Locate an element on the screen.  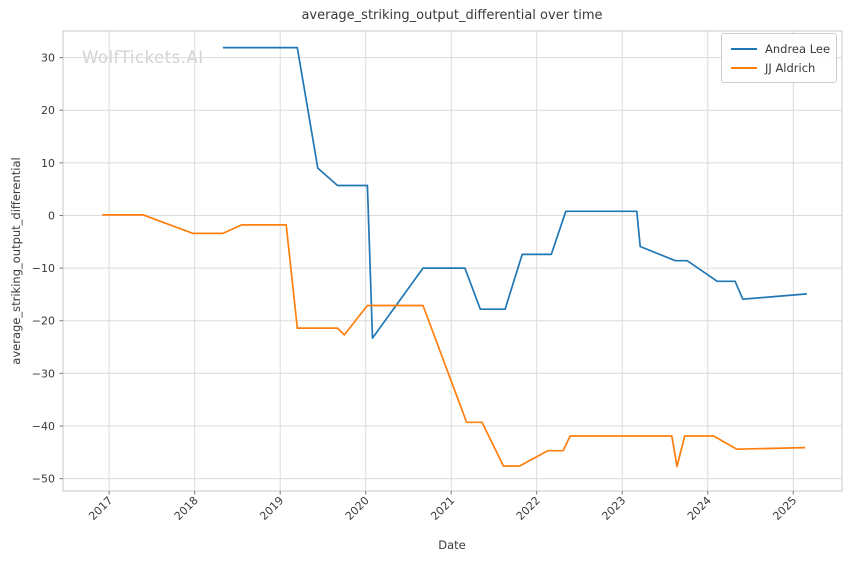
legend-line-swatch-blue is located at coordinates (744, 48).